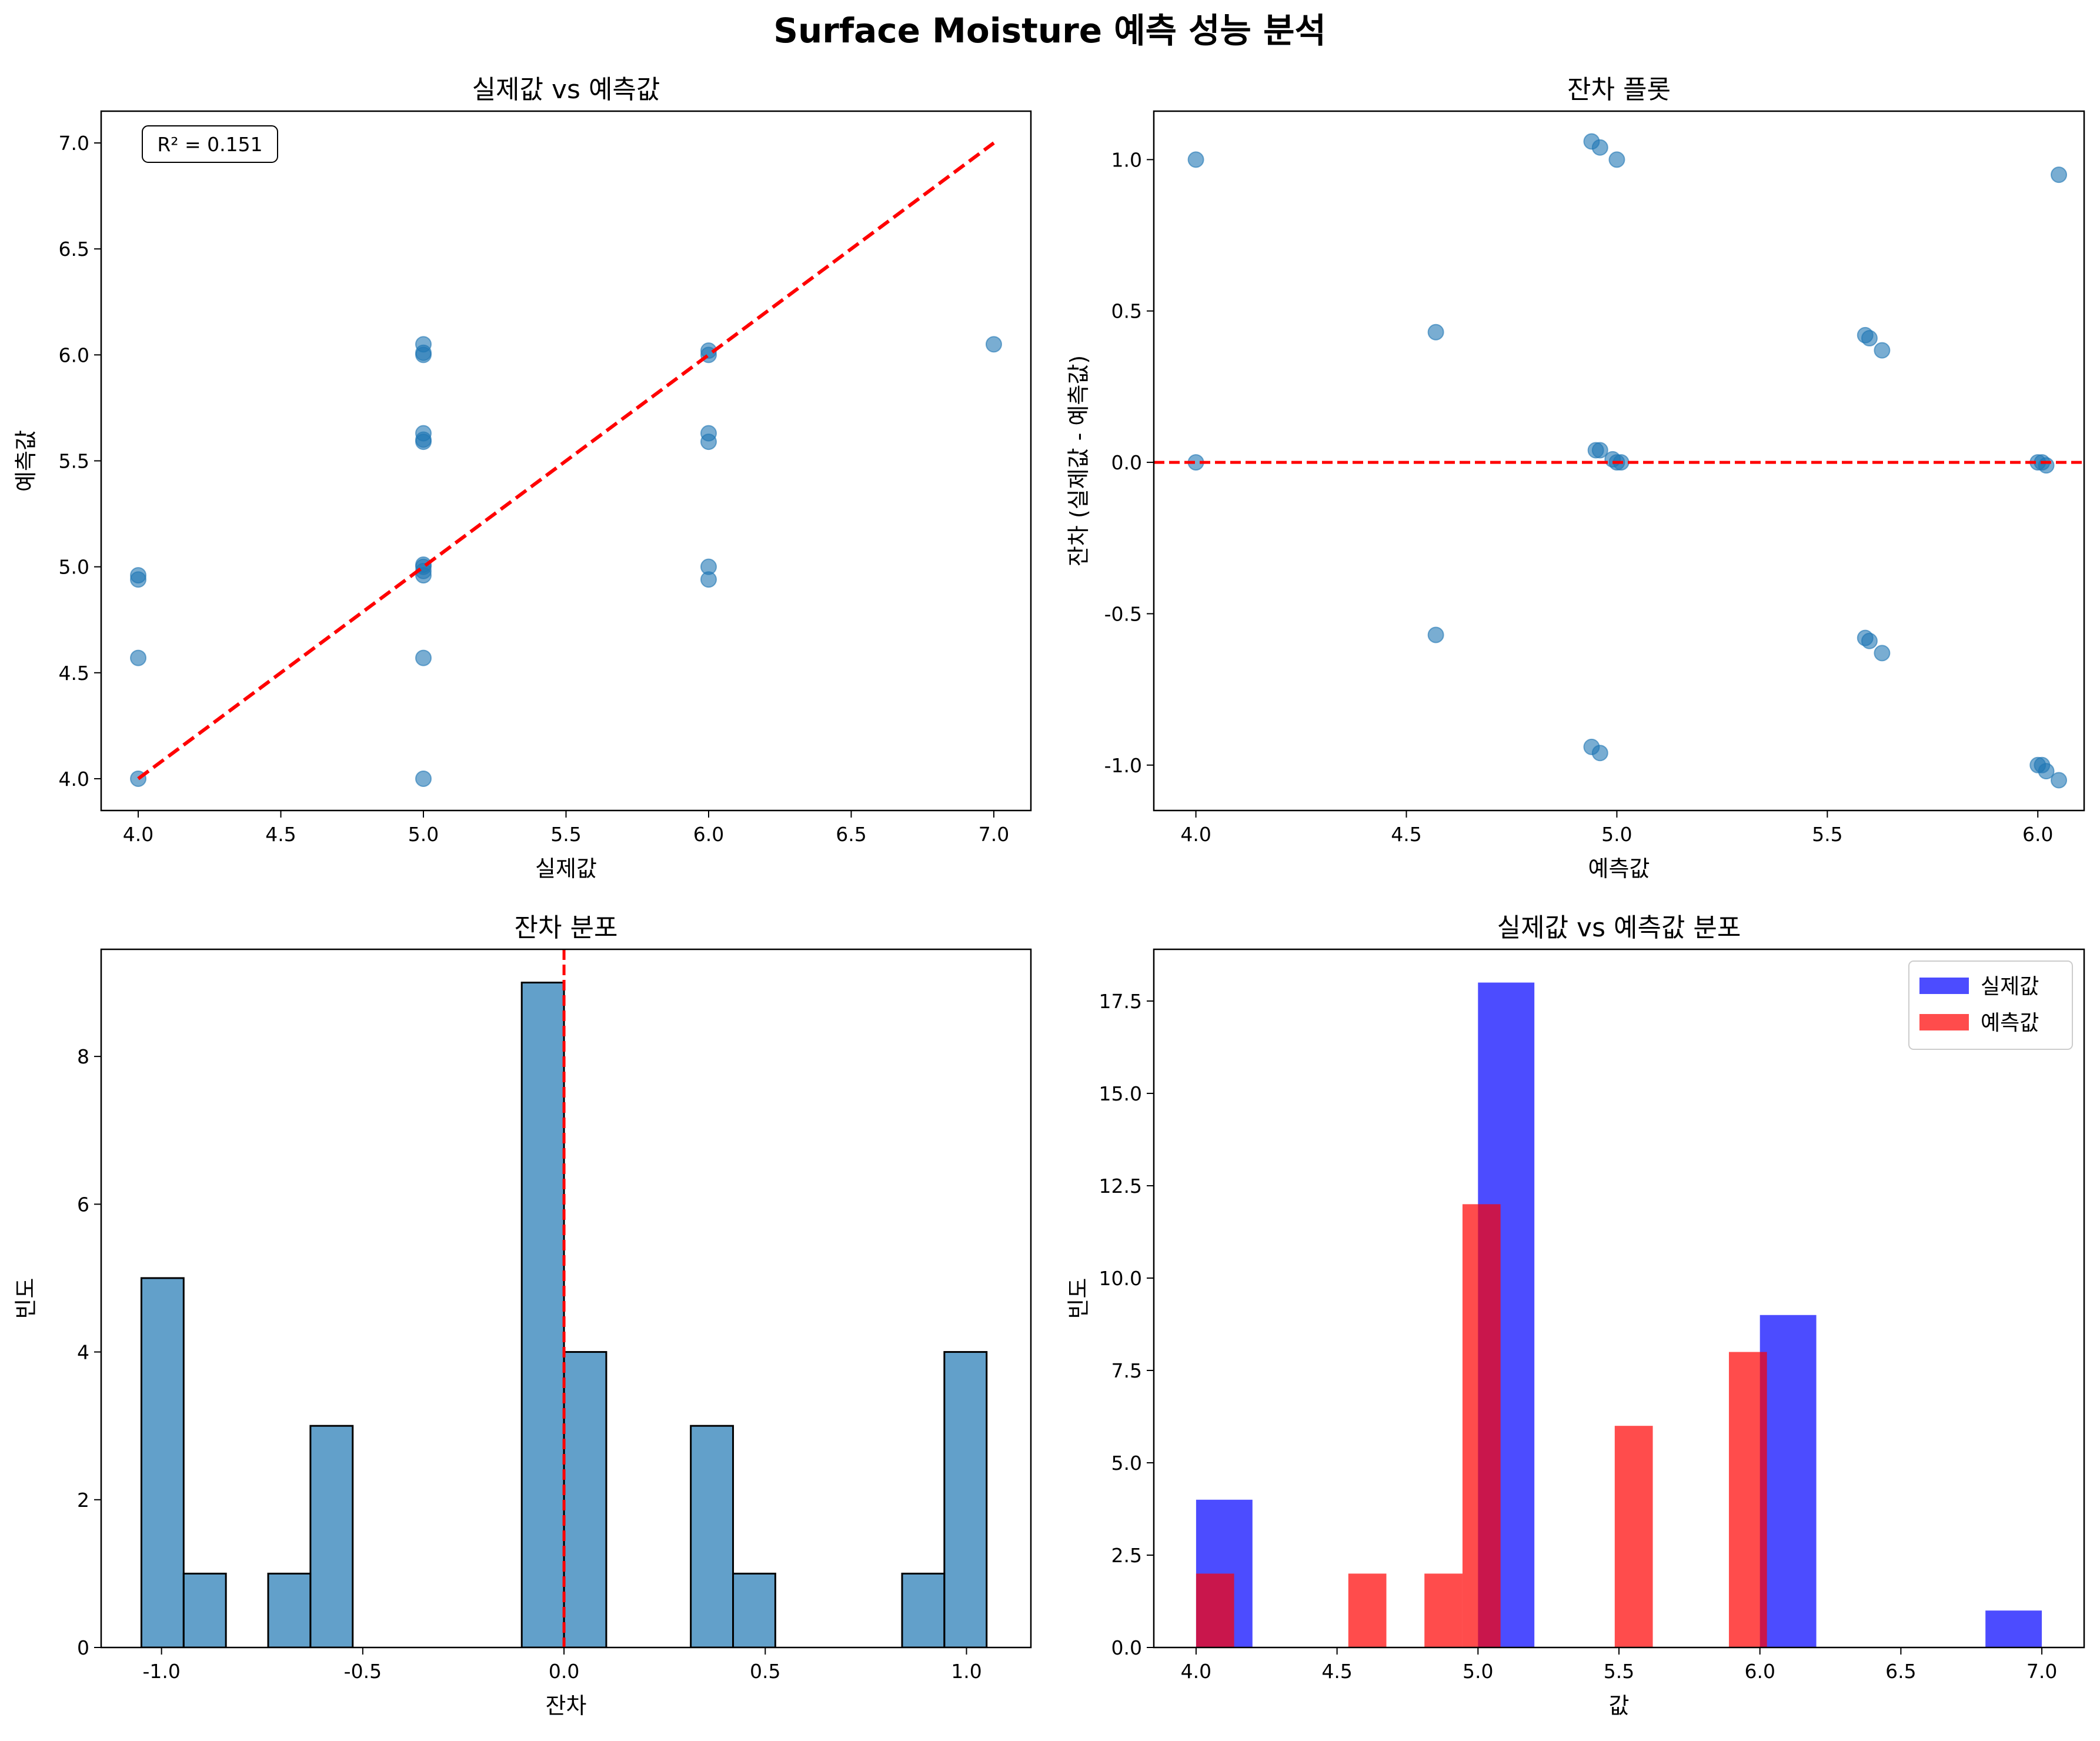  Describe the element at coordinates (1120, 1186) in the screenshot. I see `y-tick-label: 12.5` at that location.